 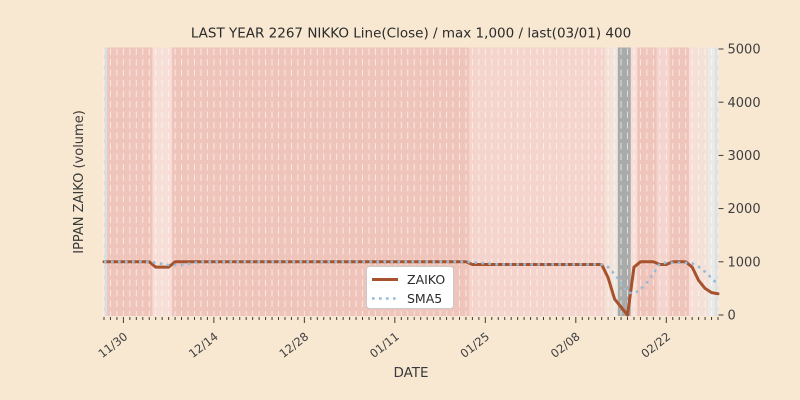 I want to click on y-axis-label: IPPAN ZAIKO (volume), so click(x=79, y=182).